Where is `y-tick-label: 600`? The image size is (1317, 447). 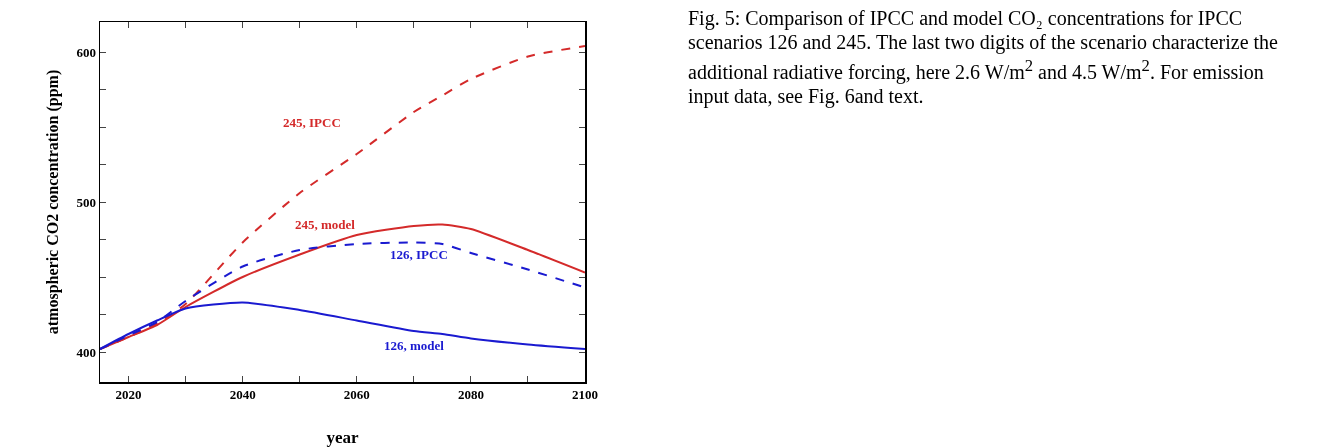 y-tick-label: 600 is located at coordinates (86, 52).